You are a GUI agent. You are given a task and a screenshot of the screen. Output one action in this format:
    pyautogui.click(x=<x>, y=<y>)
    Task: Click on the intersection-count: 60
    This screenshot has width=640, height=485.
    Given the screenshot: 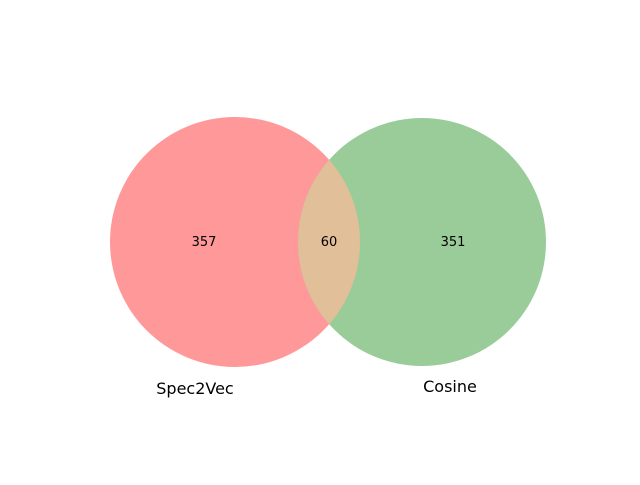 What is the action you would take?
    pyautogui.click(x=329, y=242)
    